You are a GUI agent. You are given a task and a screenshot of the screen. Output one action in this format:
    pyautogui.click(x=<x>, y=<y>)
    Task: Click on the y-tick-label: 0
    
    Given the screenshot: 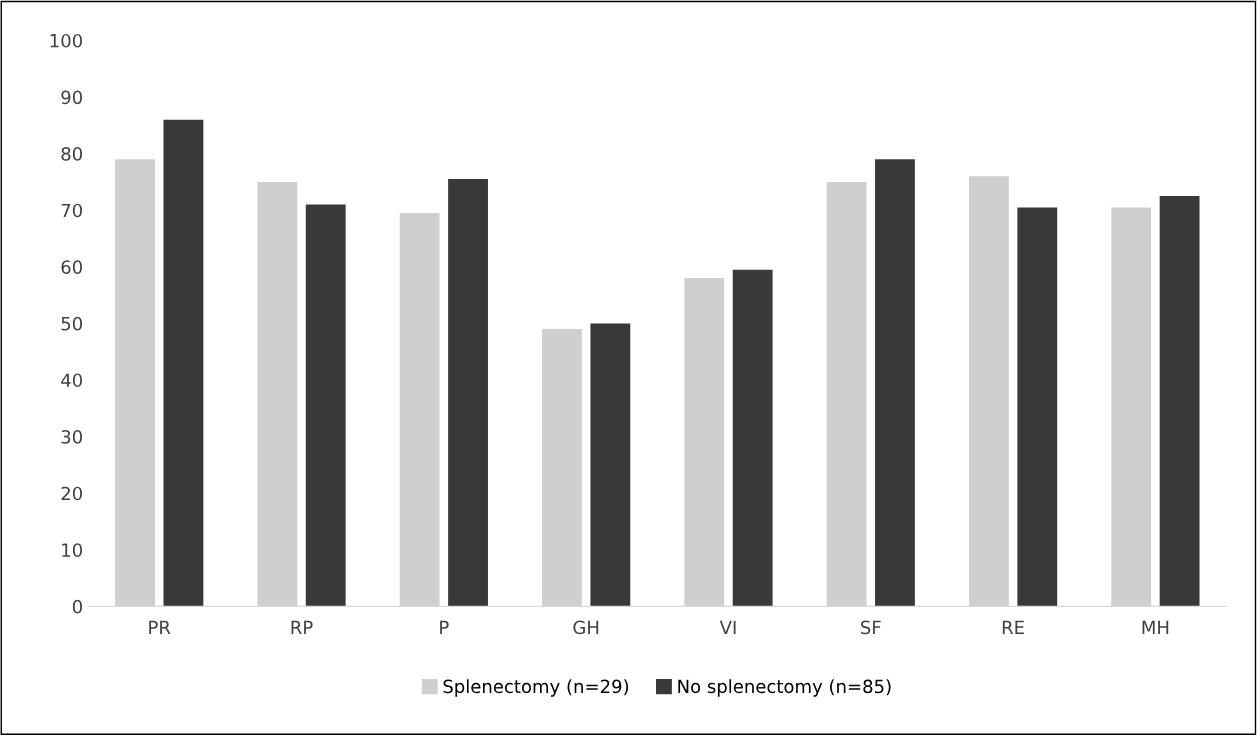 What is the action you would take?
    pyautogui.click(x=77, y=606)
    